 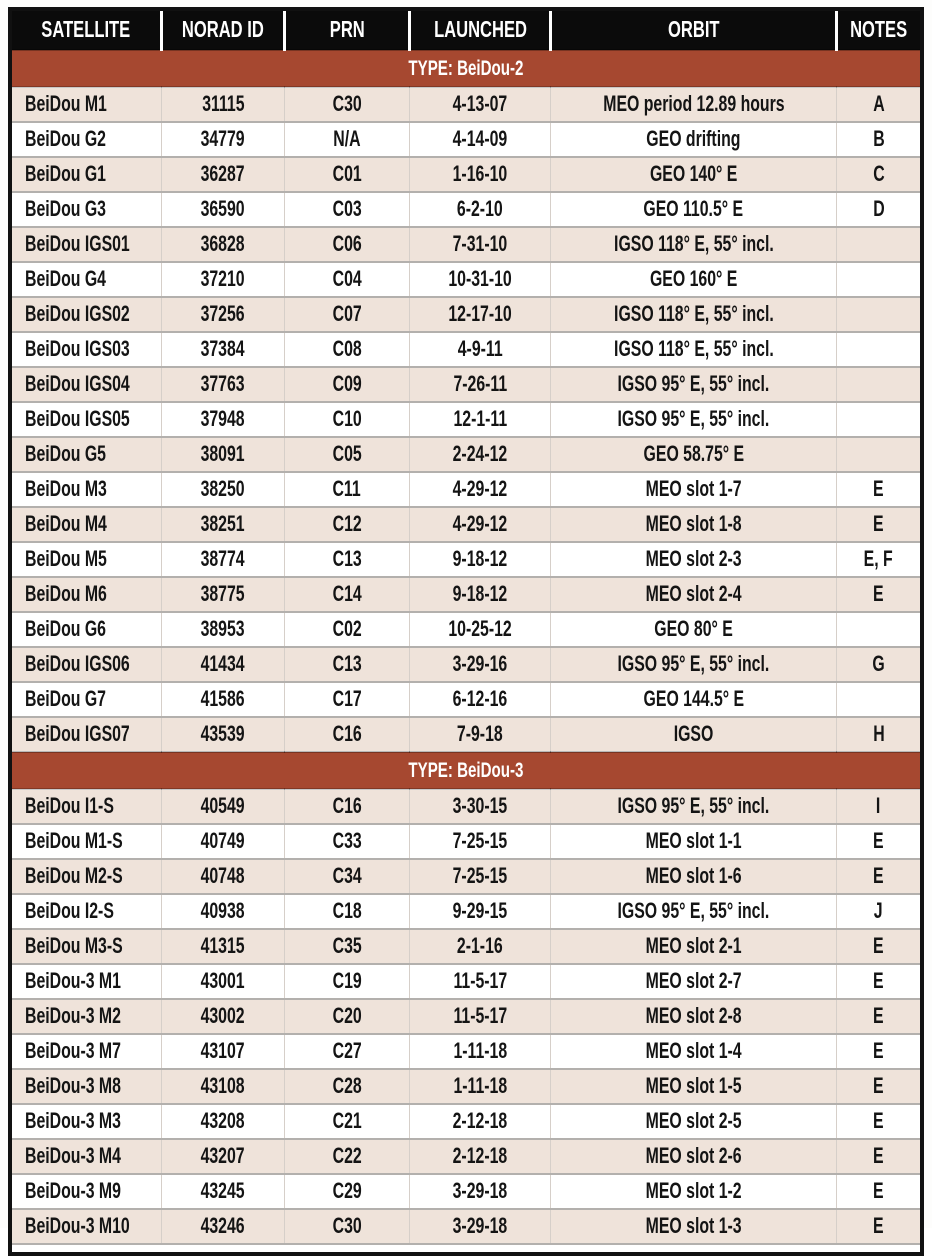 I want to click on cell-satellite: BeiDou-3 M8, so click(x=86, y=1086).